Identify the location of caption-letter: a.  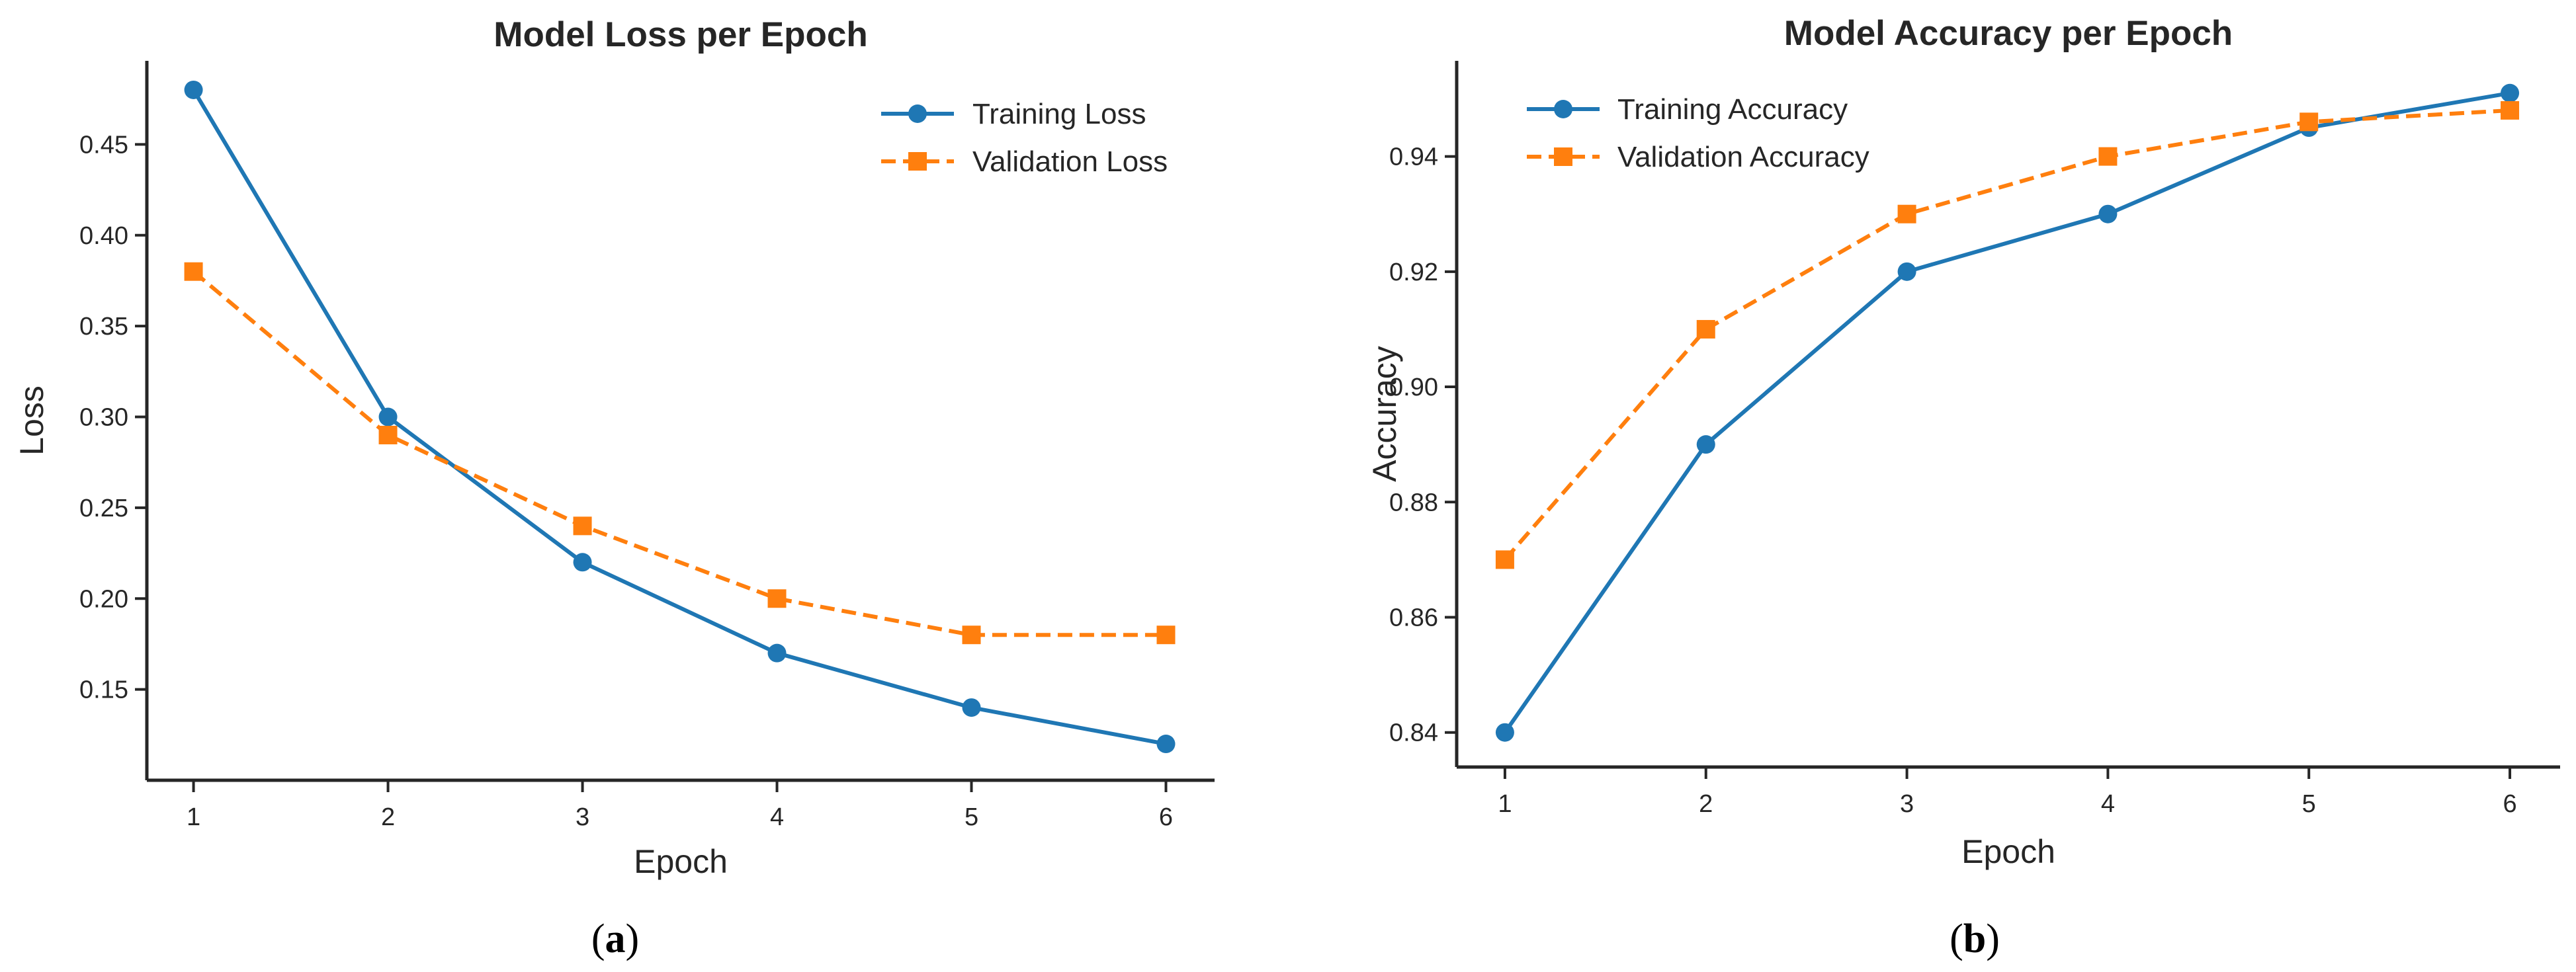
(615, 938).